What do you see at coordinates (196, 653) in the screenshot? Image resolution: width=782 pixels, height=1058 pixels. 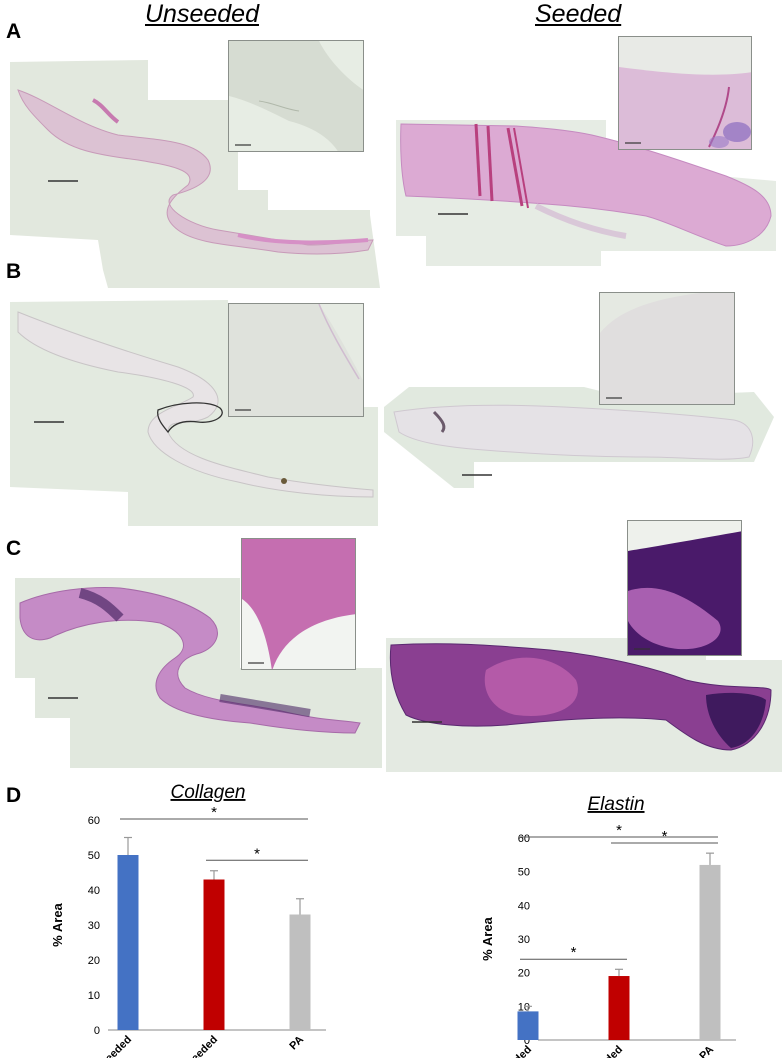 I see `micrograph-c-unseeded` at bounding box center [196, 653].